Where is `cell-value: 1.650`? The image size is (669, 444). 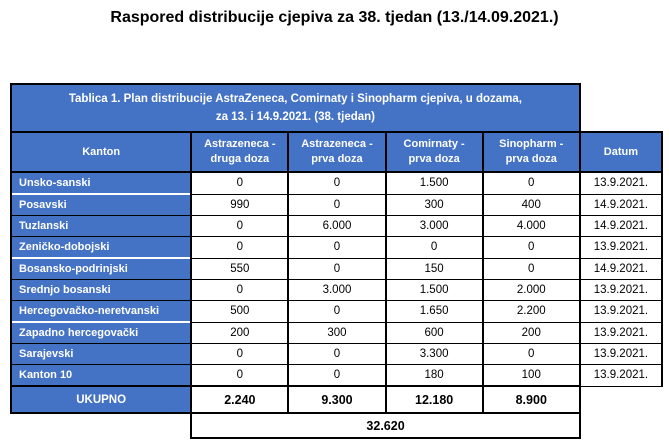
cell-value: 1.650 is located at coordinates (434, 311).